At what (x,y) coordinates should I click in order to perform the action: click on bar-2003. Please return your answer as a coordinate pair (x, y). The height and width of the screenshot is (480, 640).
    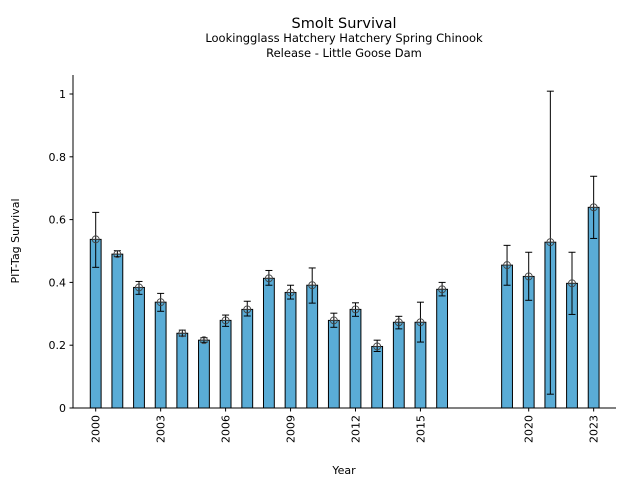
    Looking at the image, I should click on (160, 355).